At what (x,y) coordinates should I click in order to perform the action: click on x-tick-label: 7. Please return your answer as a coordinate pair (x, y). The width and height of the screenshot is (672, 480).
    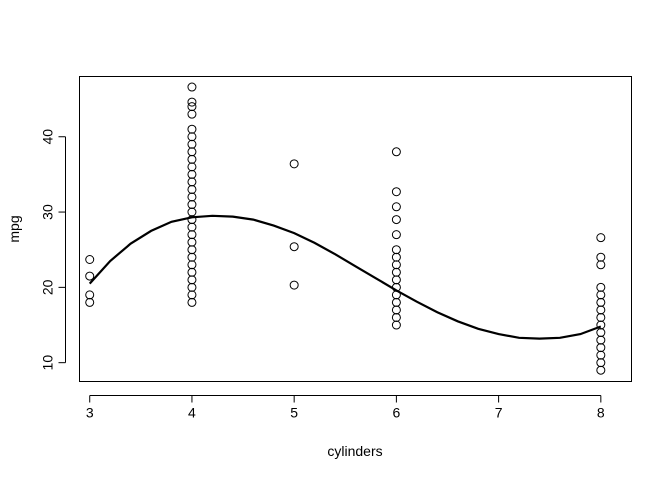
    Looking at the image, I should click on (499, 413).